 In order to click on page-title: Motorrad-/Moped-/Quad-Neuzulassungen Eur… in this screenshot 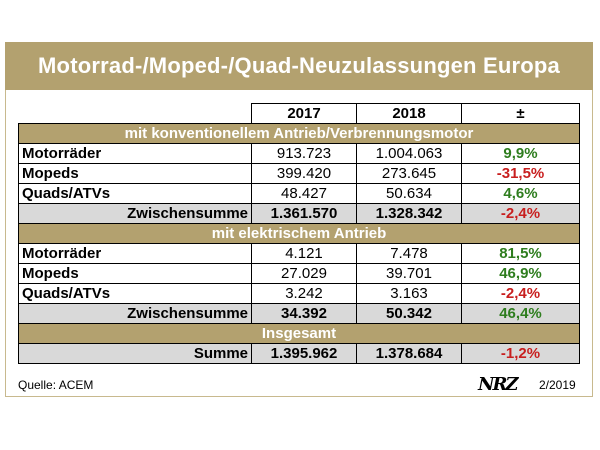, I will do `click(299, 66)`.